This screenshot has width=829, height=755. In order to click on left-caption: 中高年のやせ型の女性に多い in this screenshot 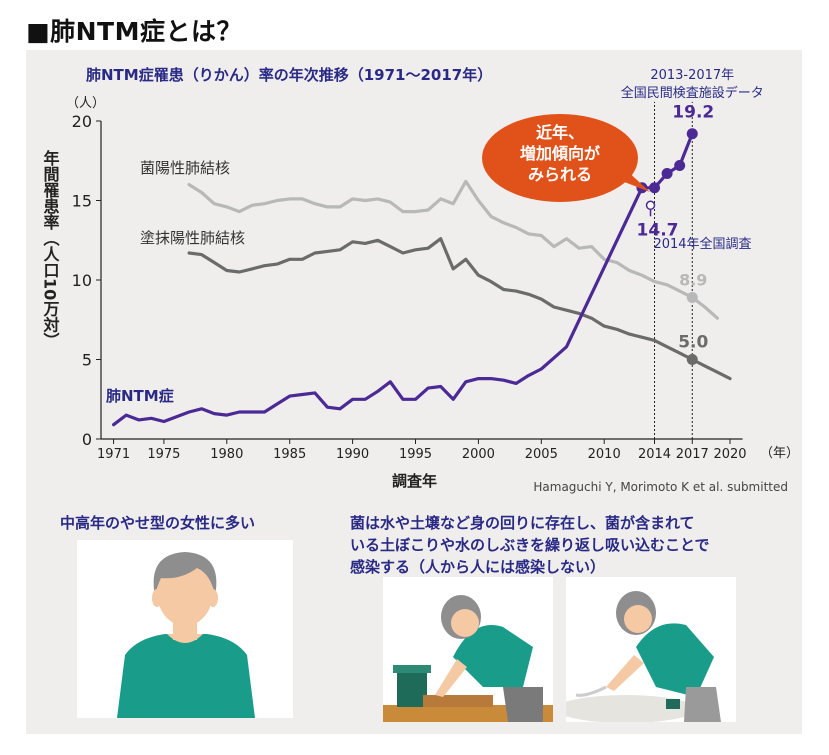, I will do `click(158, 523)`.